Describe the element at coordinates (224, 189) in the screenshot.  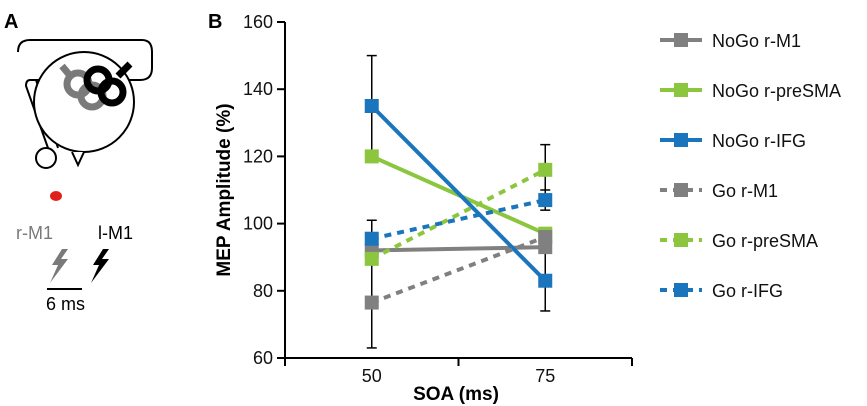
I see `y-axis-title: MEP Amplitude (%)` at that location.